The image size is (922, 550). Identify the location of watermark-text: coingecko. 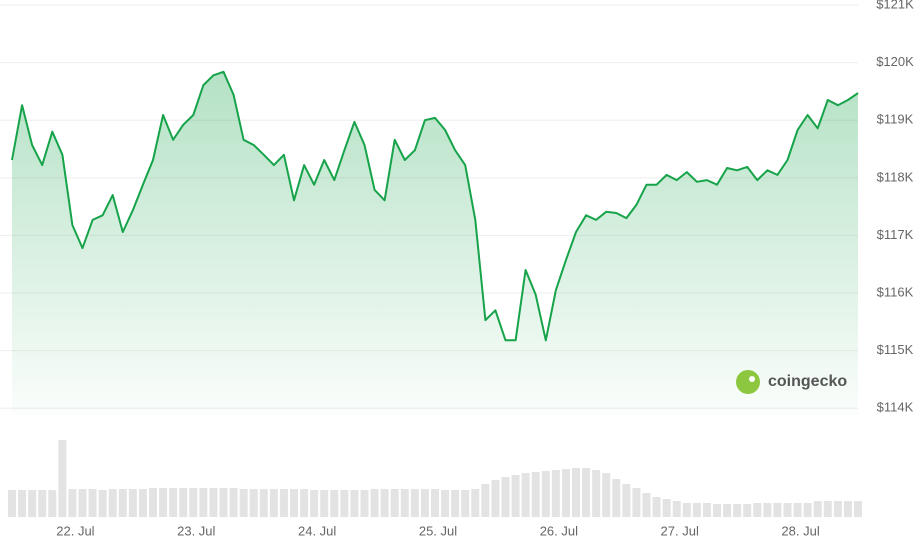
(807, 381).